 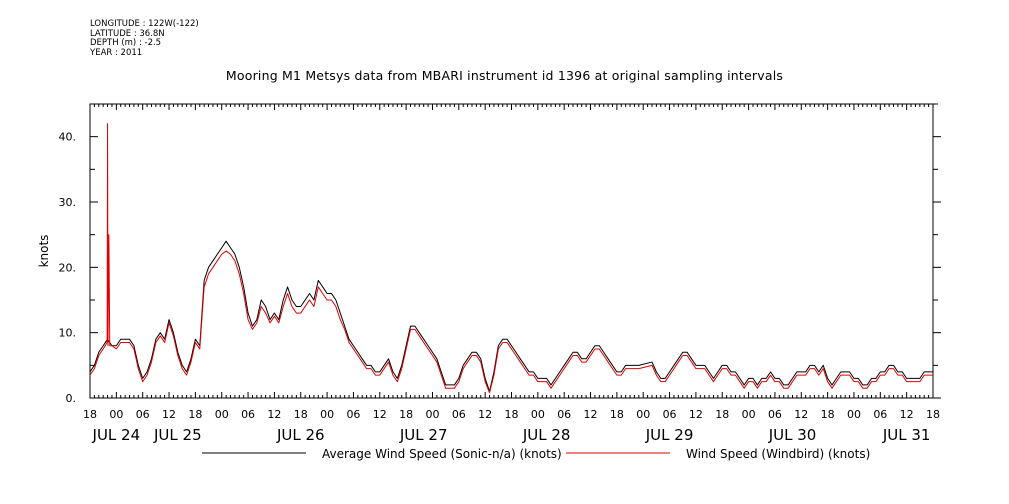 I want to click on day-label: JUL 30, so click(x=792, y=435).